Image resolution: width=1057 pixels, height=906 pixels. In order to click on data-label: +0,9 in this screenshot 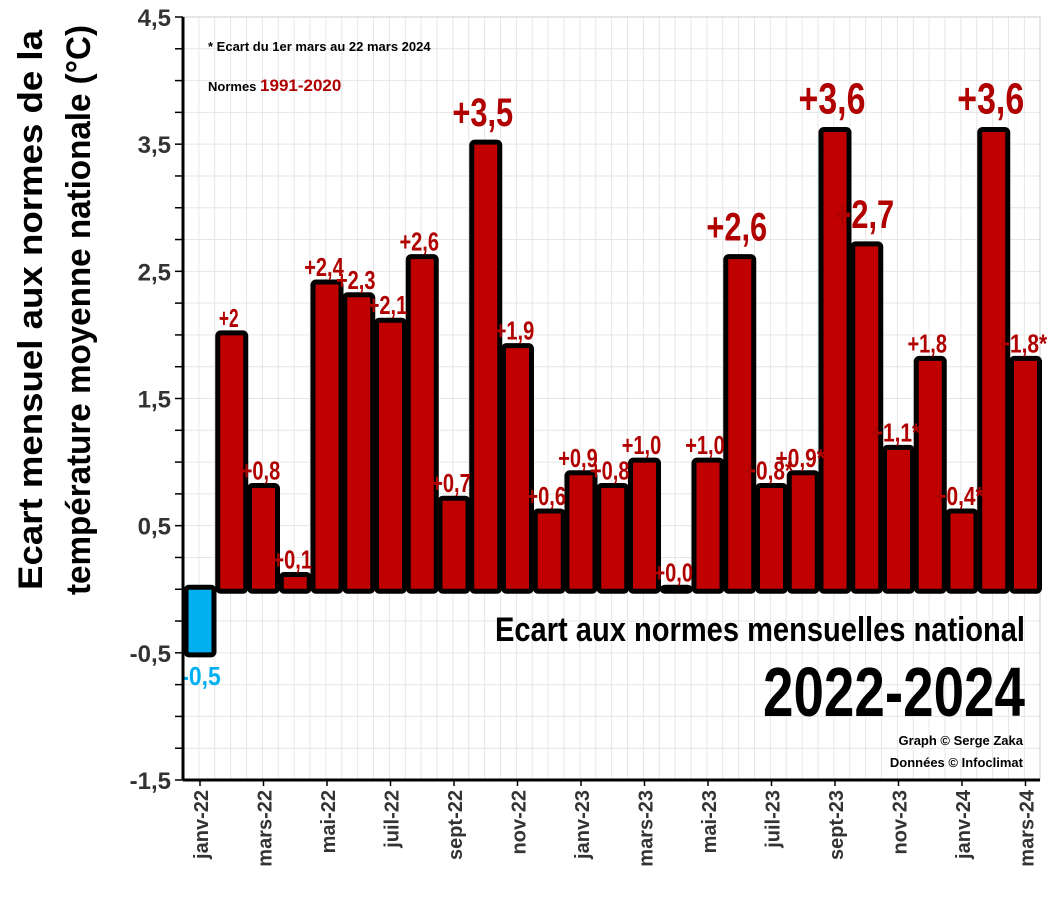, I will do `click(578, 458)`.